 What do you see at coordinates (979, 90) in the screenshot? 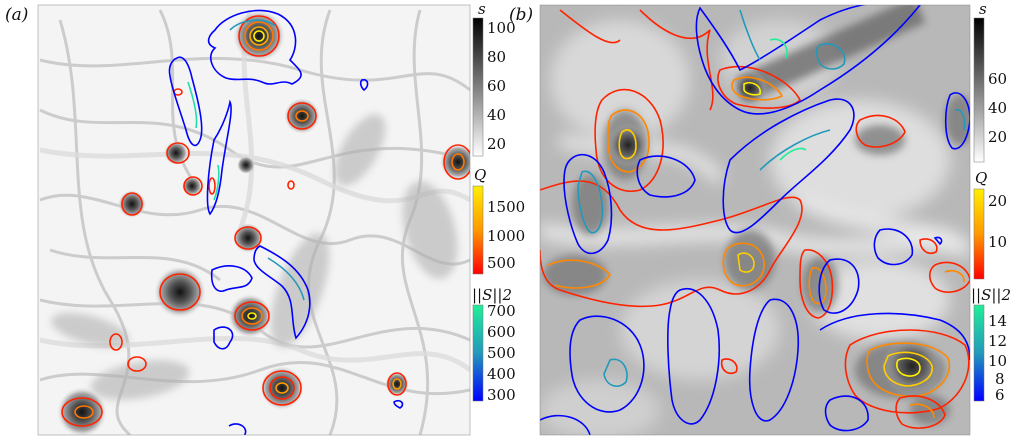
I see `colorbar-b-s` at bounding box center [979, 90].